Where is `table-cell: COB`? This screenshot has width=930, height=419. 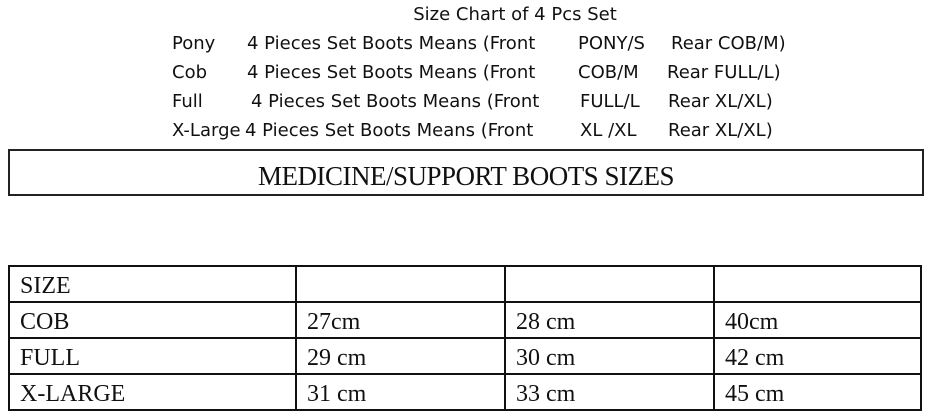 table-cell: COB is located at coordinates (152, 320).